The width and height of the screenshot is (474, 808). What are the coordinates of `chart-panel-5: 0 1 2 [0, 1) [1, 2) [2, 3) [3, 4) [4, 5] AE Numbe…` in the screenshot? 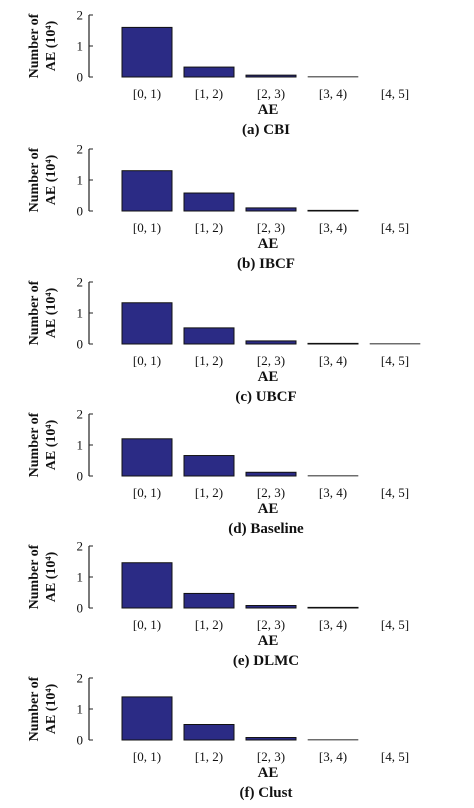 It's located at (218, 604).